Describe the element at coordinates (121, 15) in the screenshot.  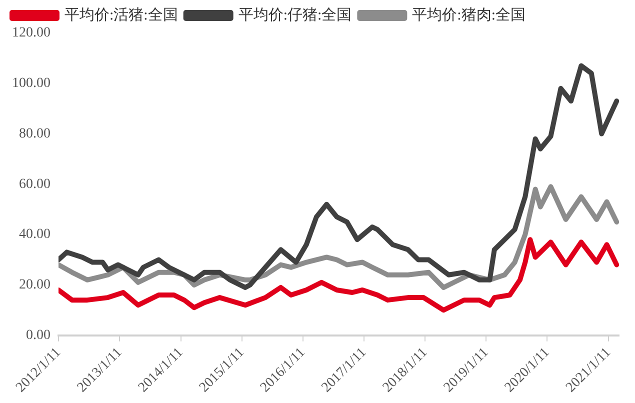
I see `legend-label: 平均价:活猪:全国` at that location.